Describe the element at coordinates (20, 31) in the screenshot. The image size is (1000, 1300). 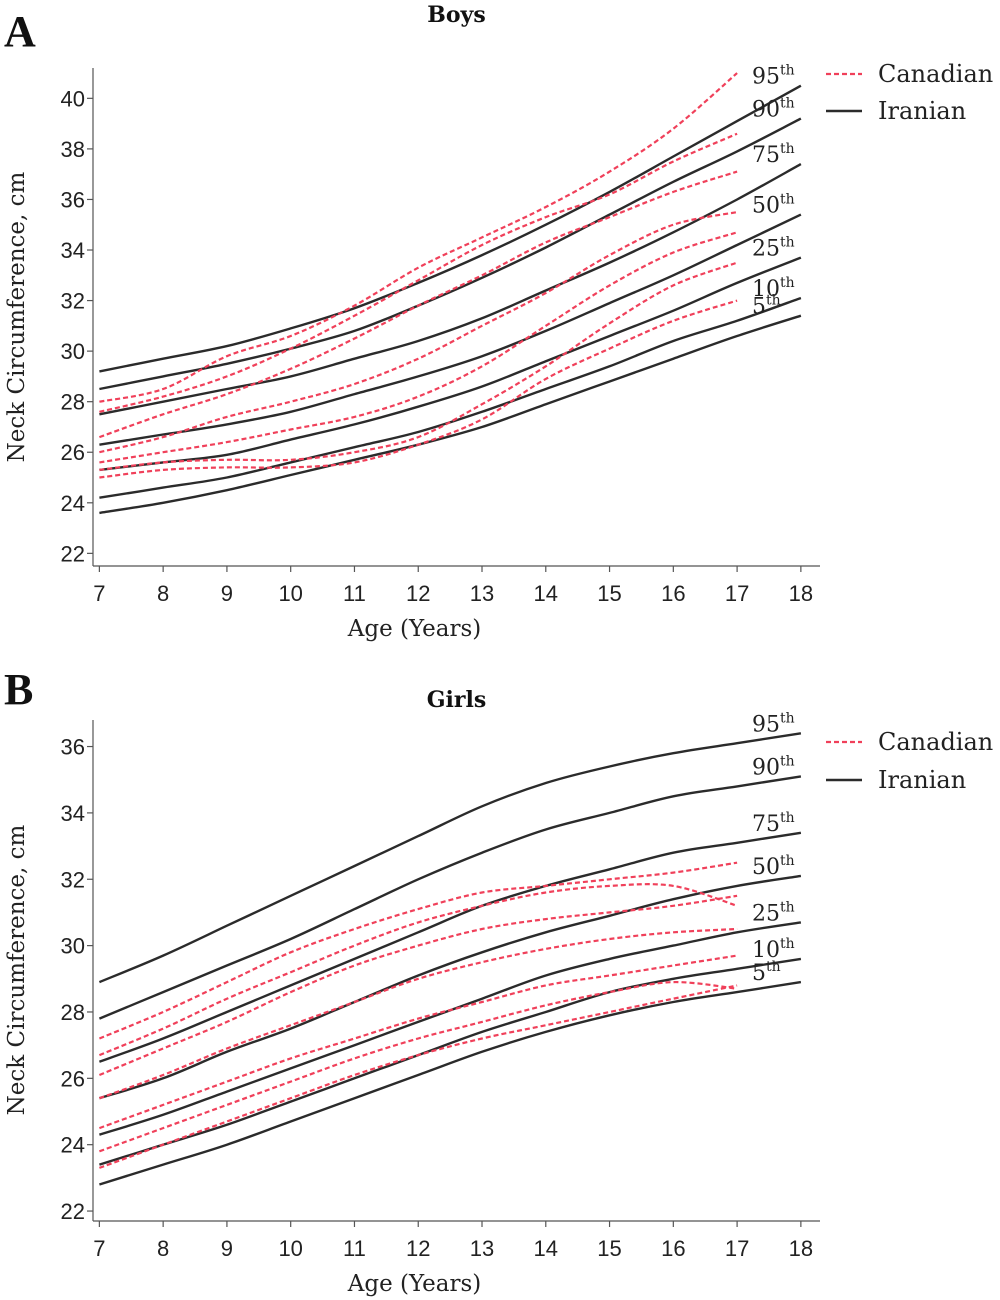
I see `panel-letter: A` at that location.